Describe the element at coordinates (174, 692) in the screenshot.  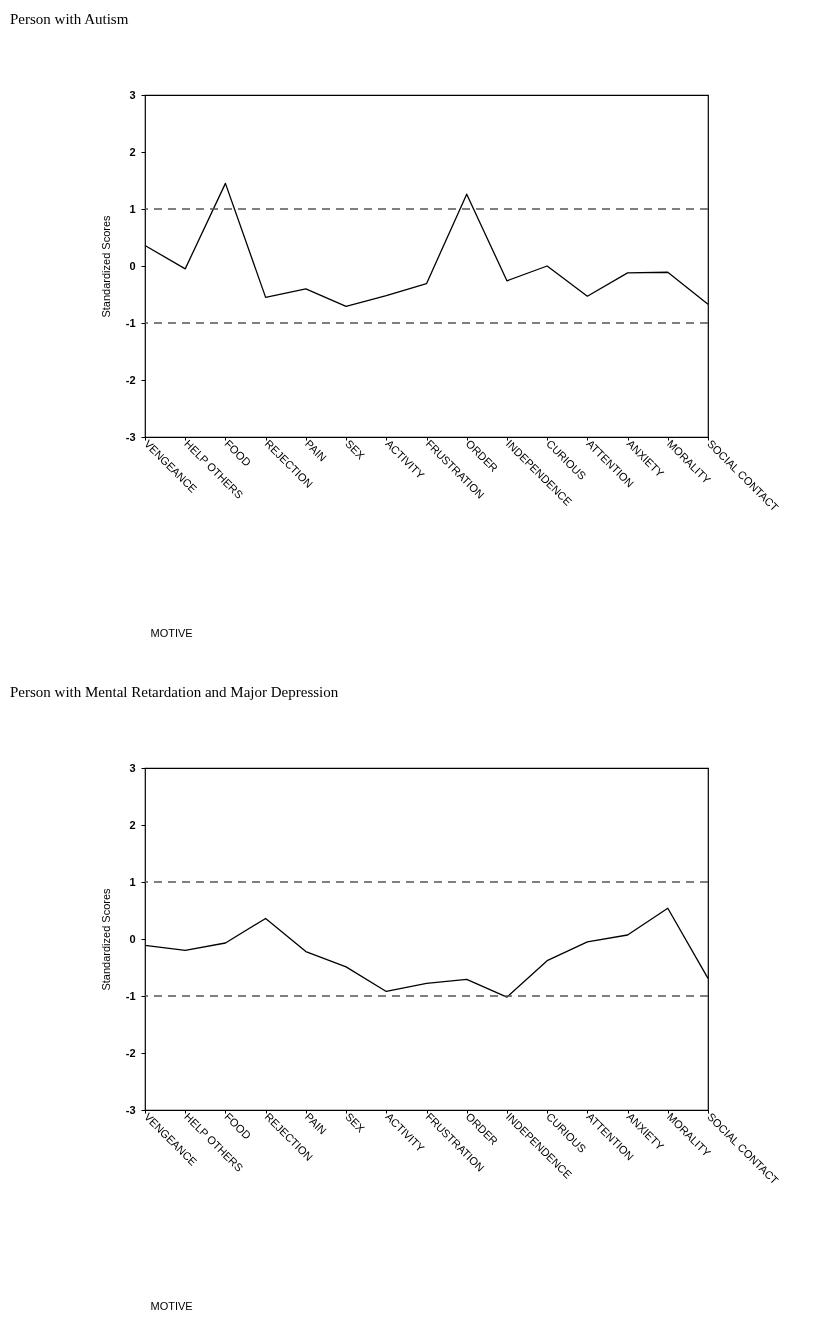
I see `chart-title: Person with Mental Retardation and Major Depression` at that location.